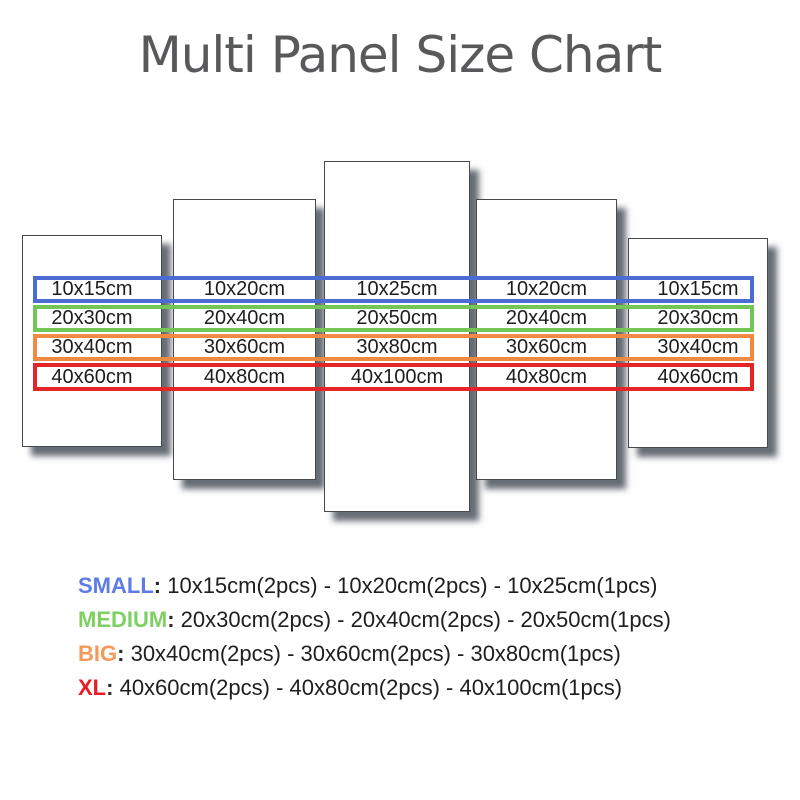 Image resolution: width=800 pixels, height=800 pixels. What do you see at coordinates (244, 377) in the screenshot?
I see `size-cell-xl-panel2: 40x80cm` at bounding box center [244, 377].